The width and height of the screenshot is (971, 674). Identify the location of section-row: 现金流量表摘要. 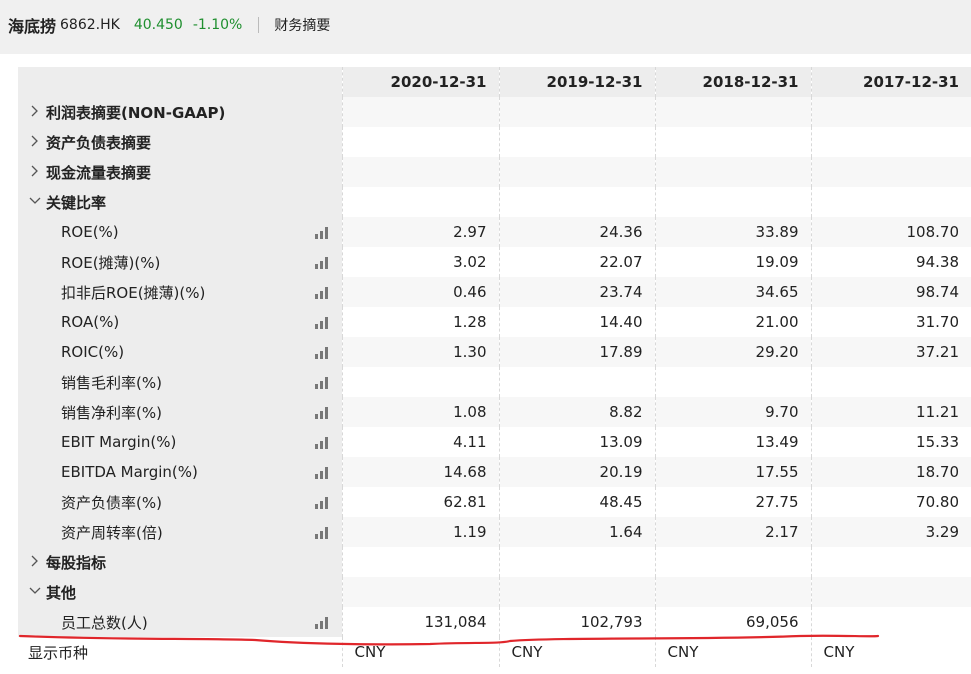
(494, 172).